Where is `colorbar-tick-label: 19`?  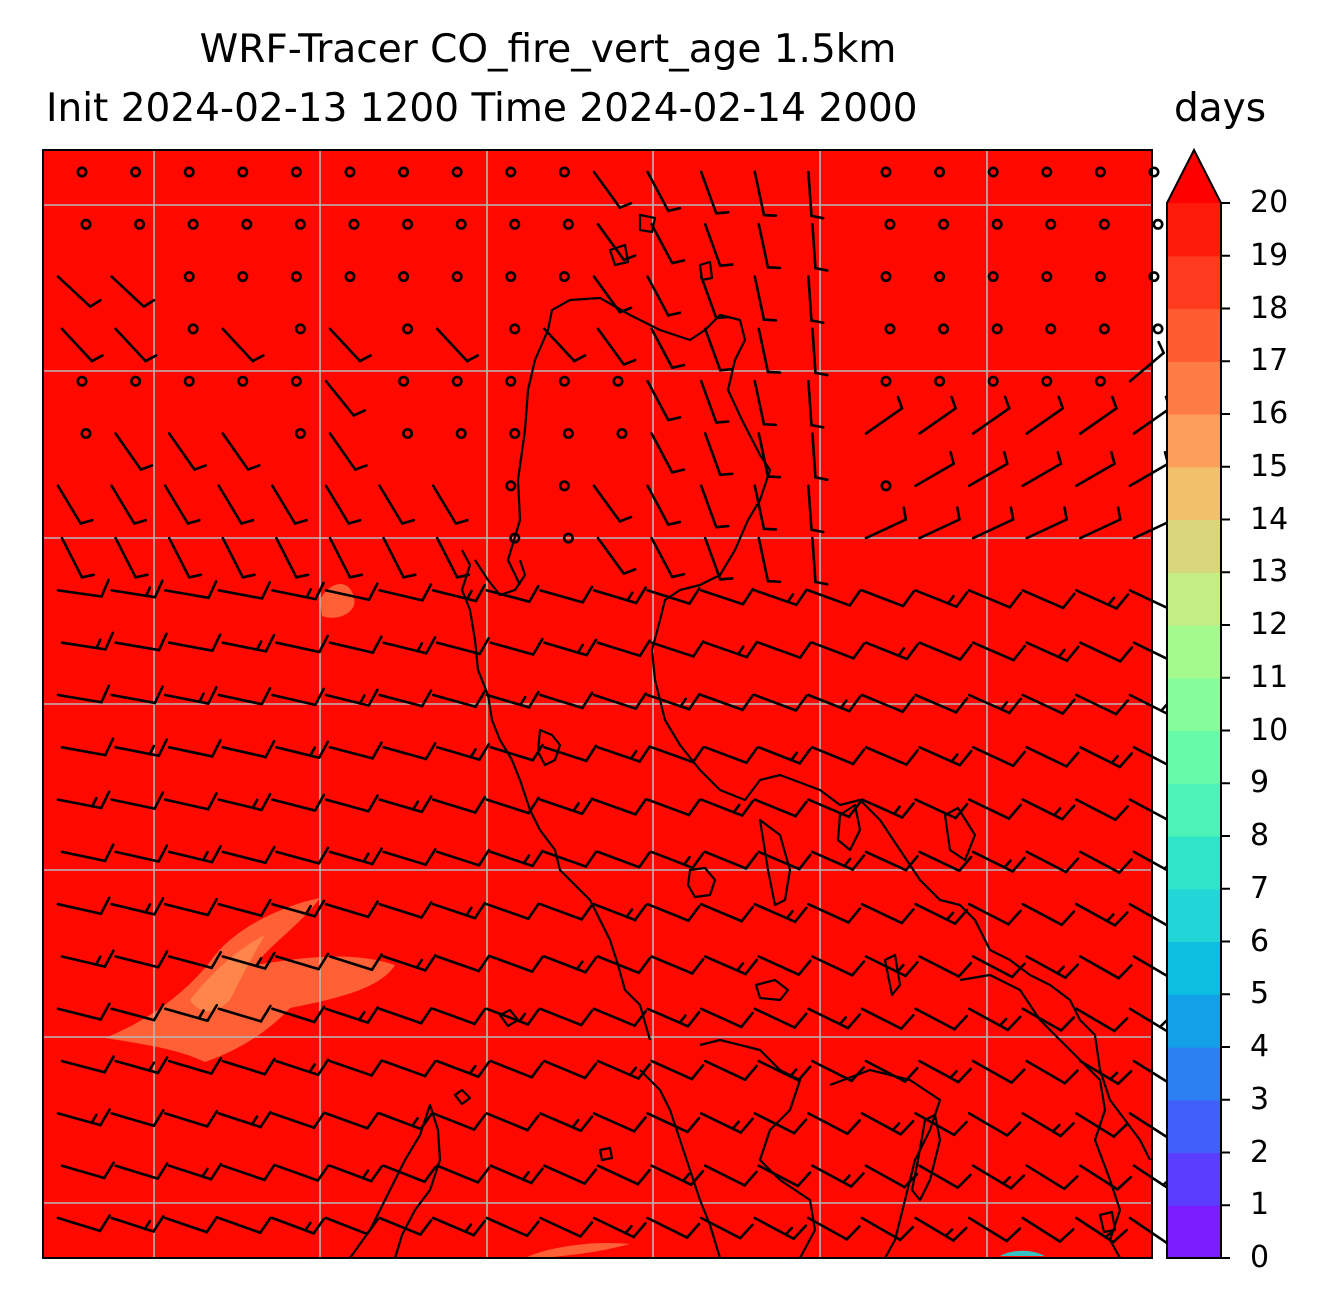 colorbar-tick-label: 19 is located at coordinates (1269, 255).